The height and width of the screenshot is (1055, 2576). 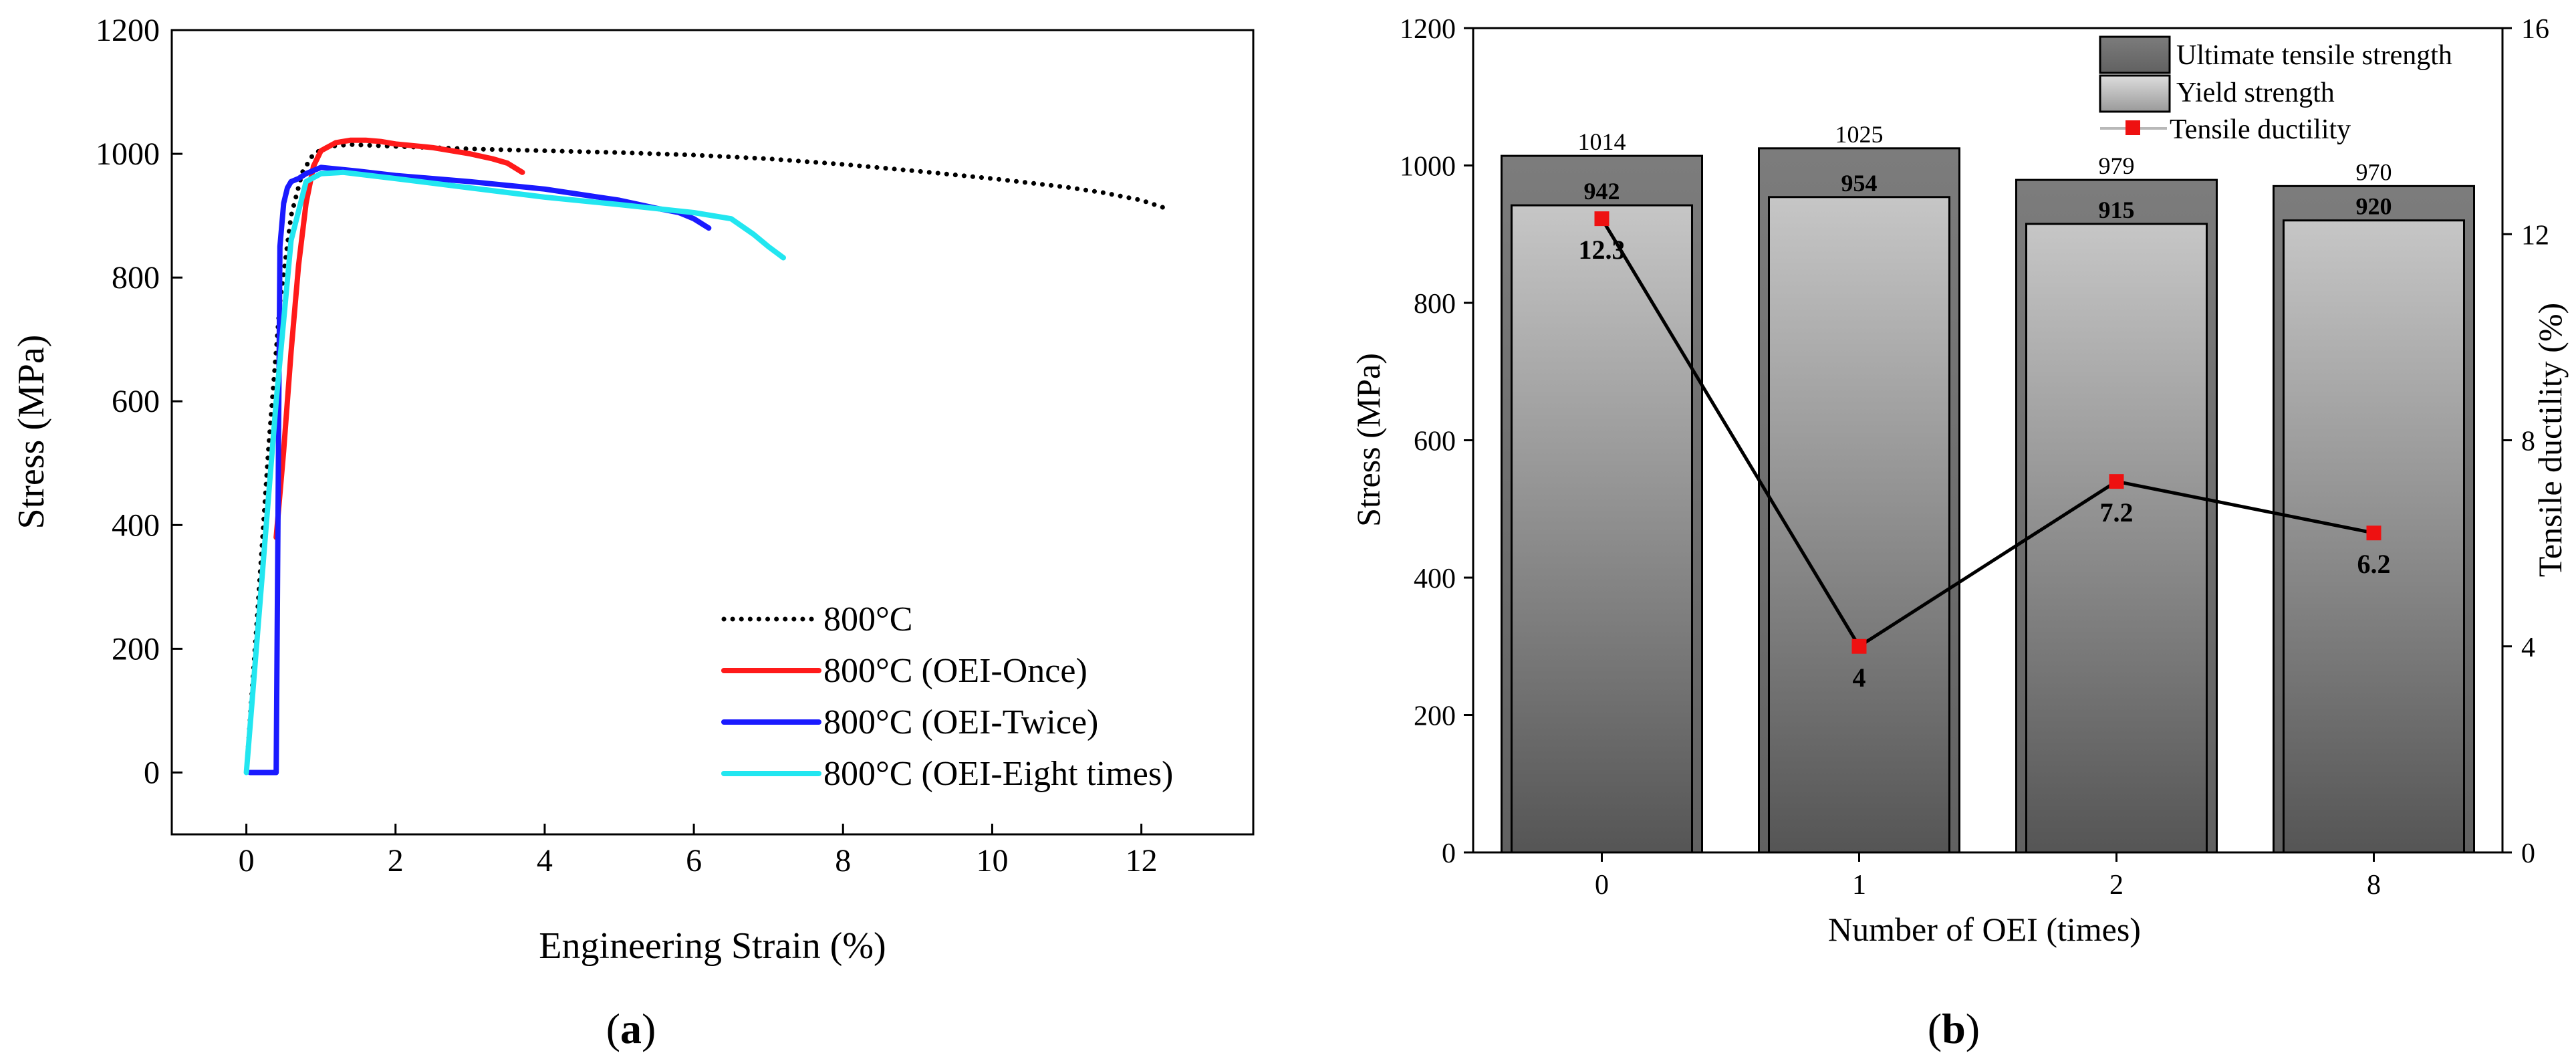 What do you see at coordinates (2117, 165) in the screenshot?
I see `bar-label-uts: 979` at bounding box center [2117, 165].